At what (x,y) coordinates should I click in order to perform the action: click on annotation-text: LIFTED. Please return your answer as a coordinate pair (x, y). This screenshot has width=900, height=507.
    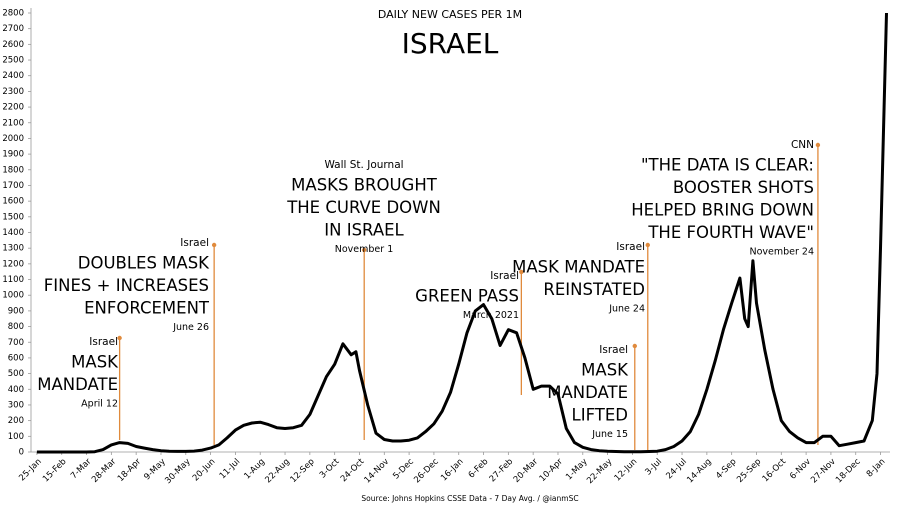
    Looking at the image, I should click on (600, 415).